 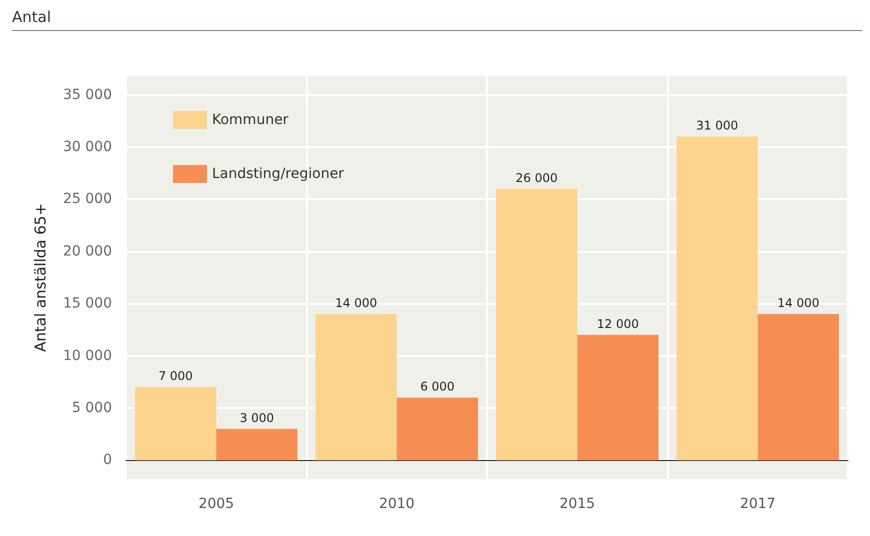 What do you see at coordinates (717, 125) in the screenshot?
I see `data-label: 31 000` at bounding box center [717, 125].